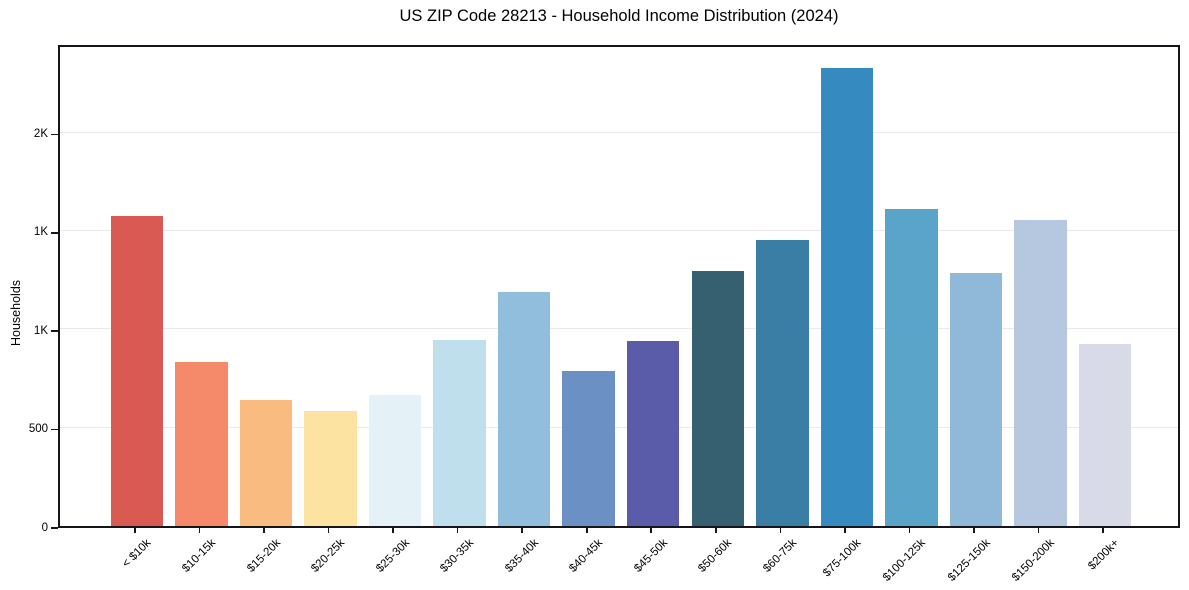 This screenshot has height=590, width=1189. Describe the element at coordinates (779, 556) in the screenshot. I see `x-tick-label: $60-75k` at that location.